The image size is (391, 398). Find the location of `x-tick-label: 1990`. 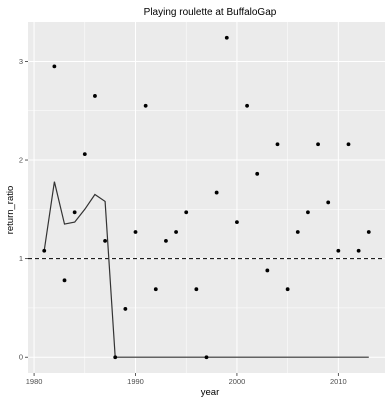

x-tick-label: 1990 is located at coordinates (135, 381).